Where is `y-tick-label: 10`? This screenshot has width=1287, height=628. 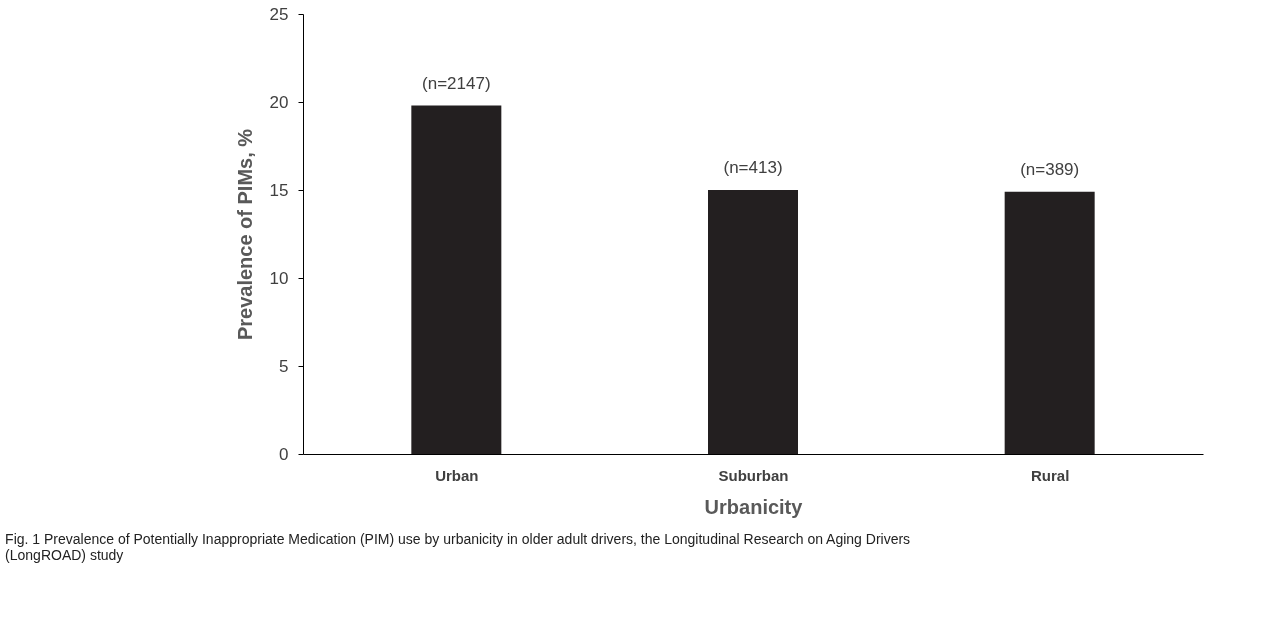 y-tick-label: 10 is located at coordinates (279, 278).